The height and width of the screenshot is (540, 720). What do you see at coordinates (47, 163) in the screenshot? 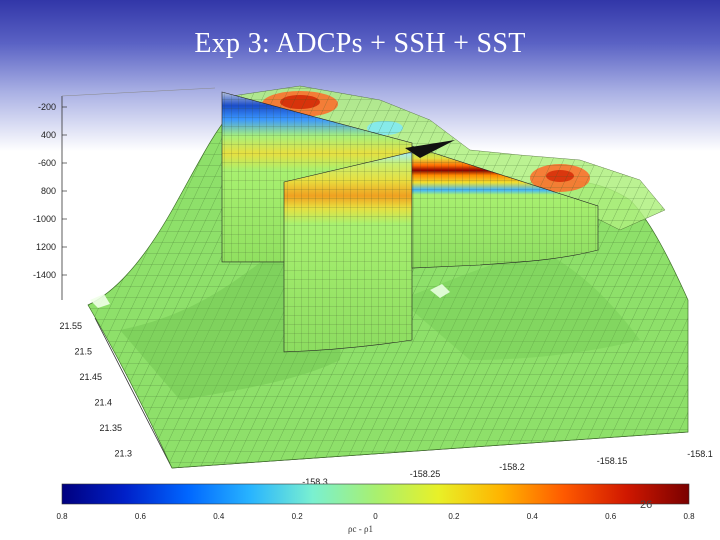
I see `depth-tick-label: -600` at bounding box center [47, 163].